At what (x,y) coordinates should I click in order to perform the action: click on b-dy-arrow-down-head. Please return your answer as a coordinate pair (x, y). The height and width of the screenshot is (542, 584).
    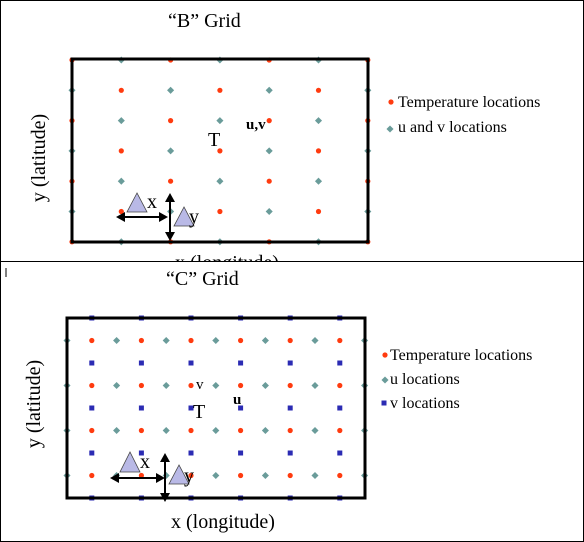
    Looking at the image, I should click on (170, 236).